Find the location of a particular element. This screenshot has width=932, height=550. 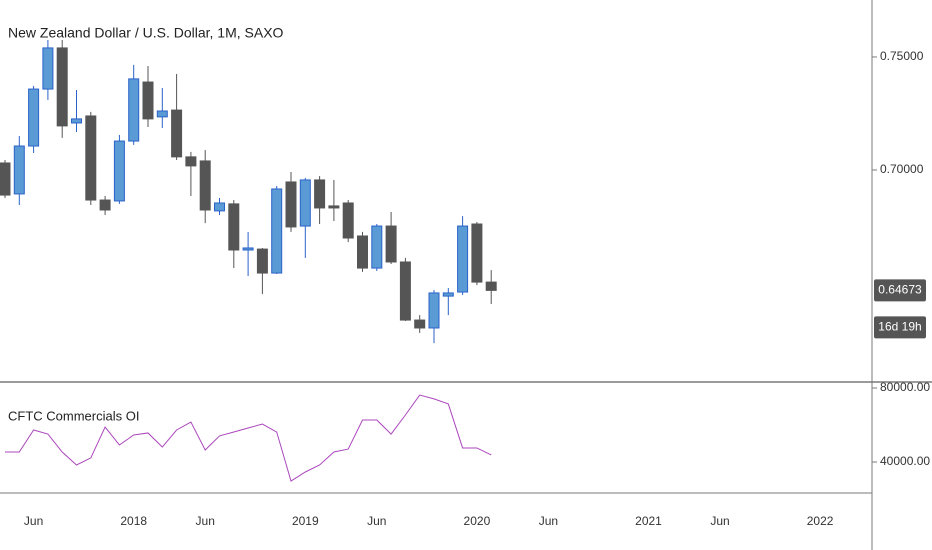

countdown-label: 16d 19h is located at coordinates (899, 327).